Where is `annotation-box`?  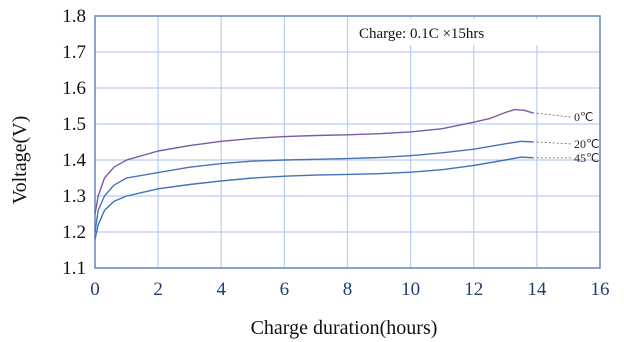
annotation-box is located at coordinates (457, 32).